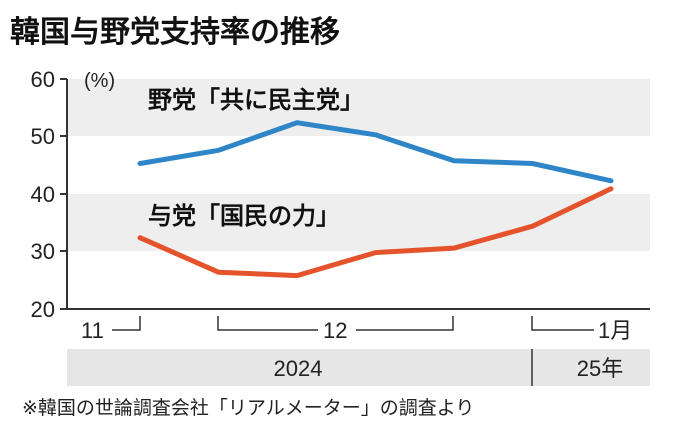 The width and height of the screenshot is (687, 446). Describe the element at coordinates (562, 323) in the screenshot. I see `bracket-jan` at that location.